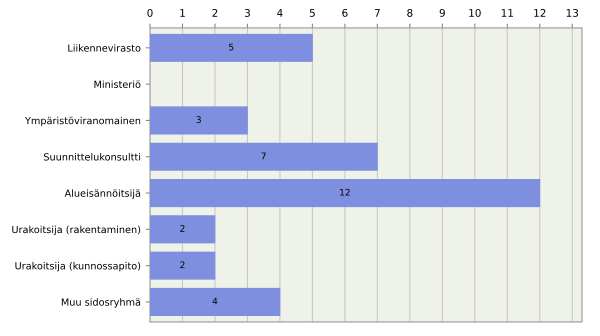 The image size is (600, 336). I want to click on y-tick-label: Liikennevirasto, so click(104, 48).